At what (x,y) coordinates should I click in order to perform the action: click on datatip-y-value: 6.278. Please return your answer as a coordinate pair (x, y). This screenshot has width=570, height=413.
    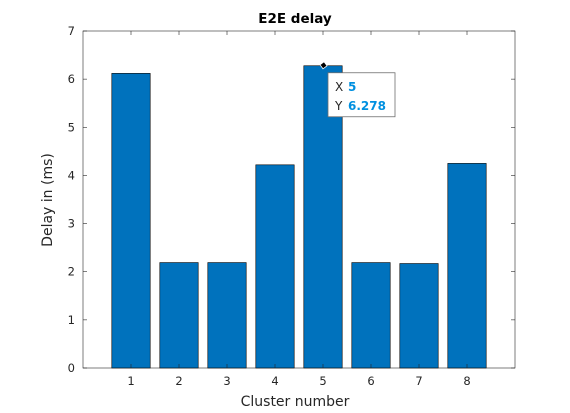
    Looking at the image, I should click on (367, 106).